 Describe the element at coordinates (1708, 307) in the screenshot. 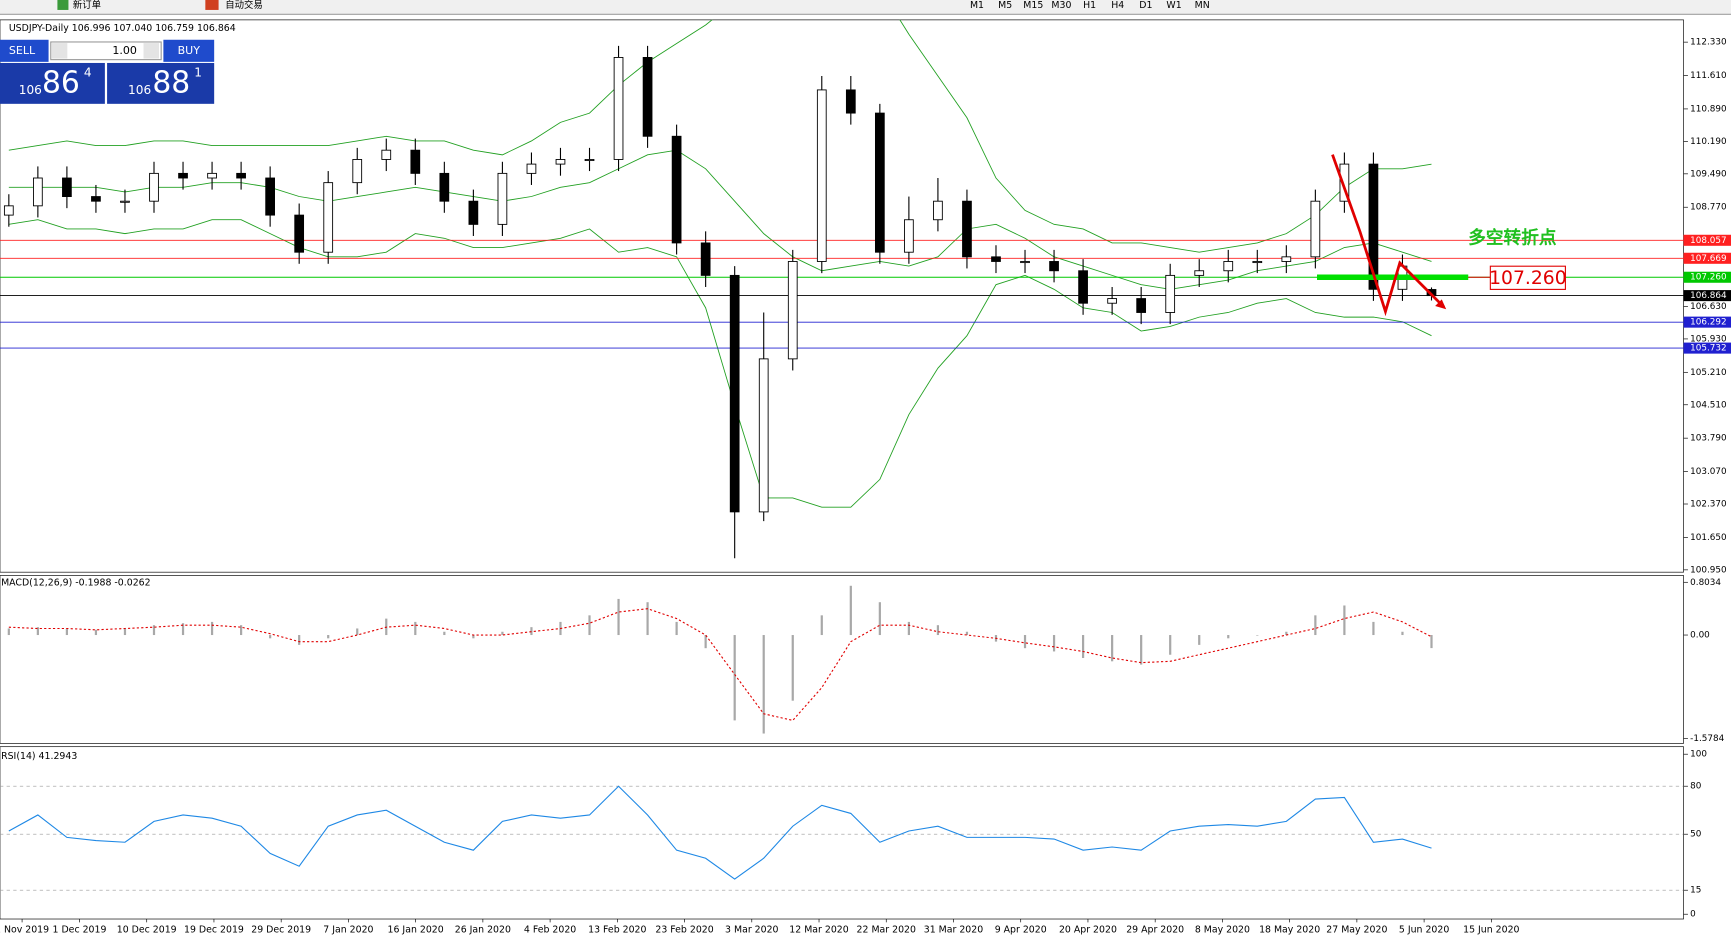

I see `y-tick-label: 106.630` at that location.